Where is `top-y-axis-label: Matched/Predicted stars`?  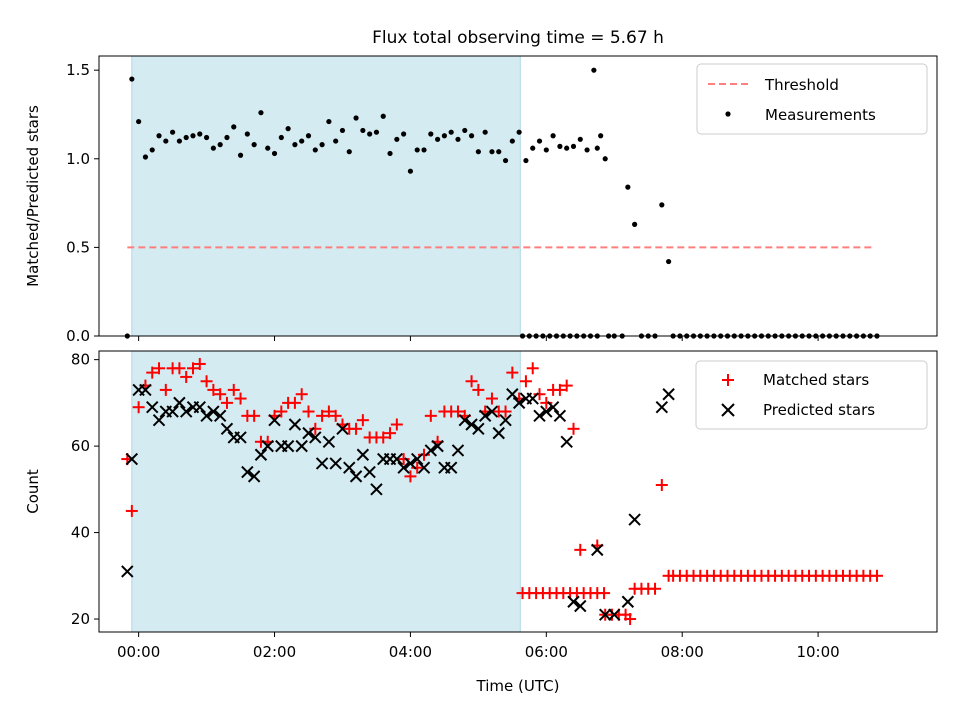 top-y-axis-label: Matched/Predicted stars is located at coordinates (33, 196).